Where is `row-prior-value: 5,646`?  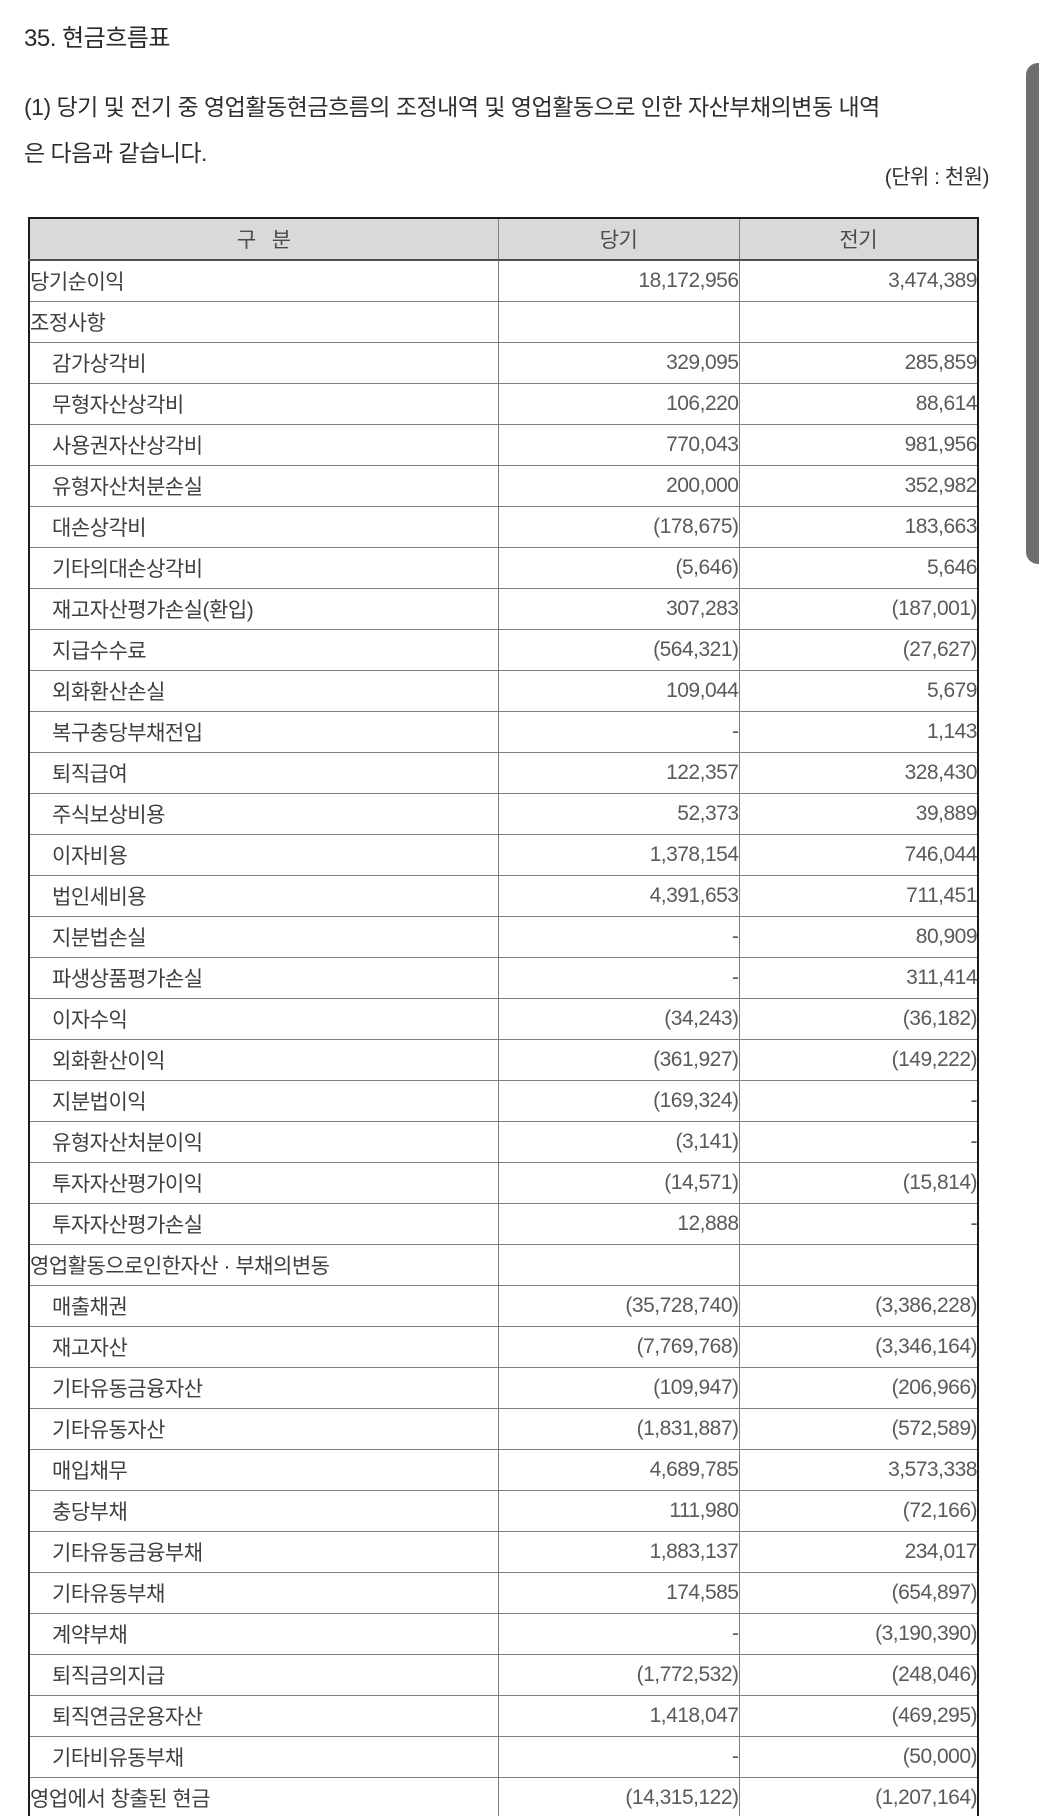 row-prior-value: 5,646 is located at coordinates (858, 568).